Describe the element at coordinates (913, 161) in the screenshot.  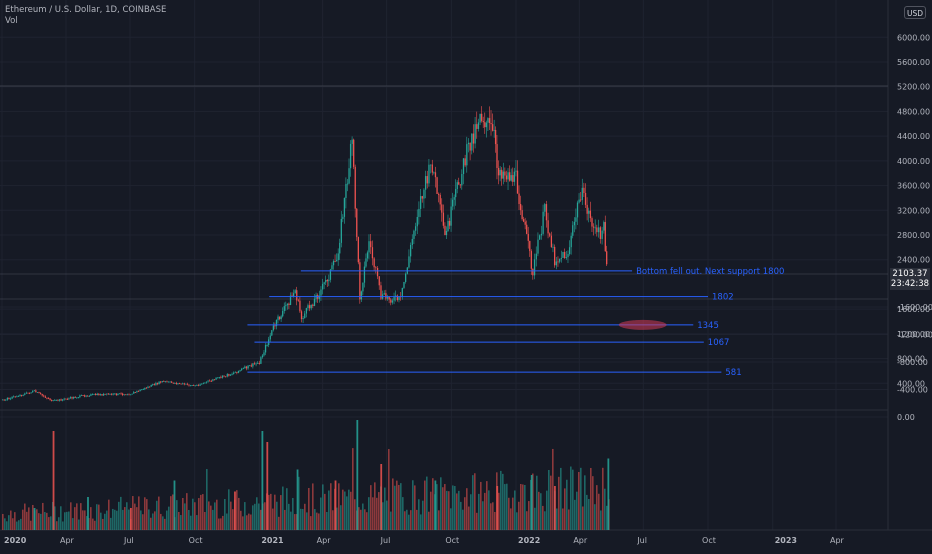
I see `price-tick-label-5: 4000.00` at that location.